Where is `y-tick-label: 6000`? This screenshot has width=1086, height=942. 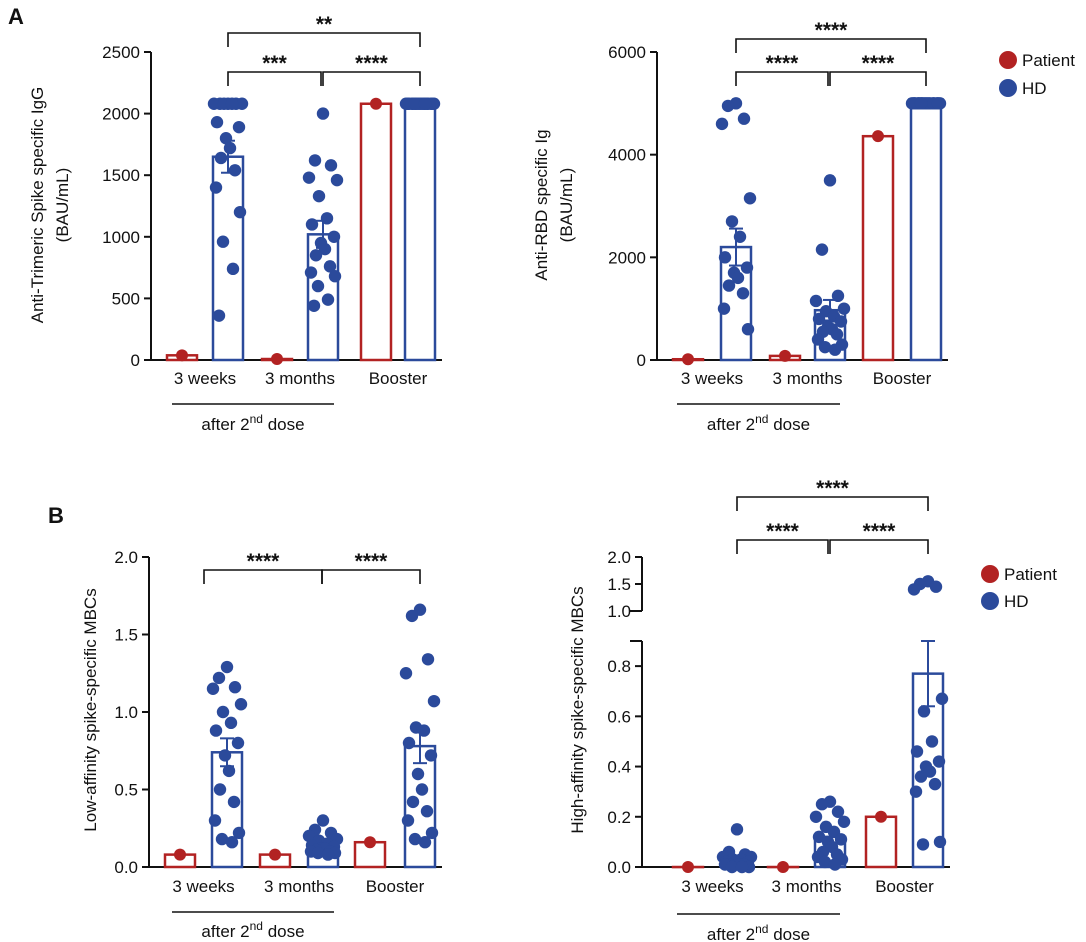
y-tick-label: 6000 is located at coordinates (627, 52).